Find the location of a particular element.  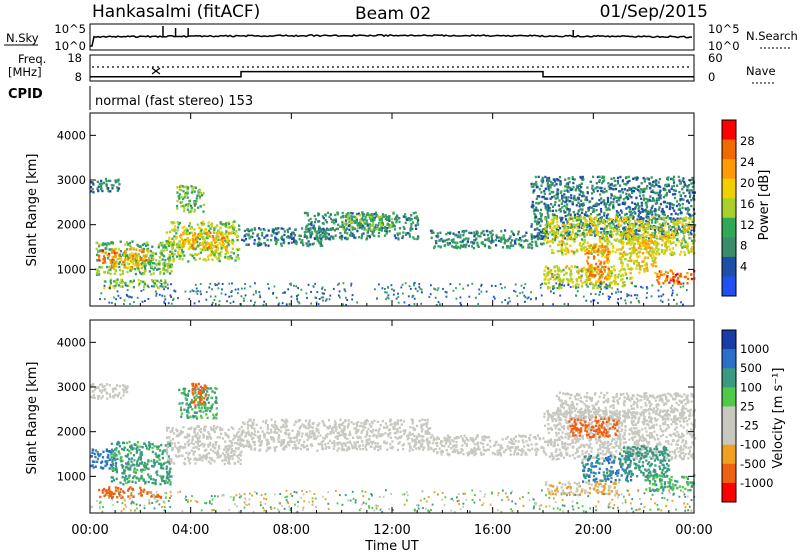

power-colorbar-tick: 24 is located at coordinates (747, 162).